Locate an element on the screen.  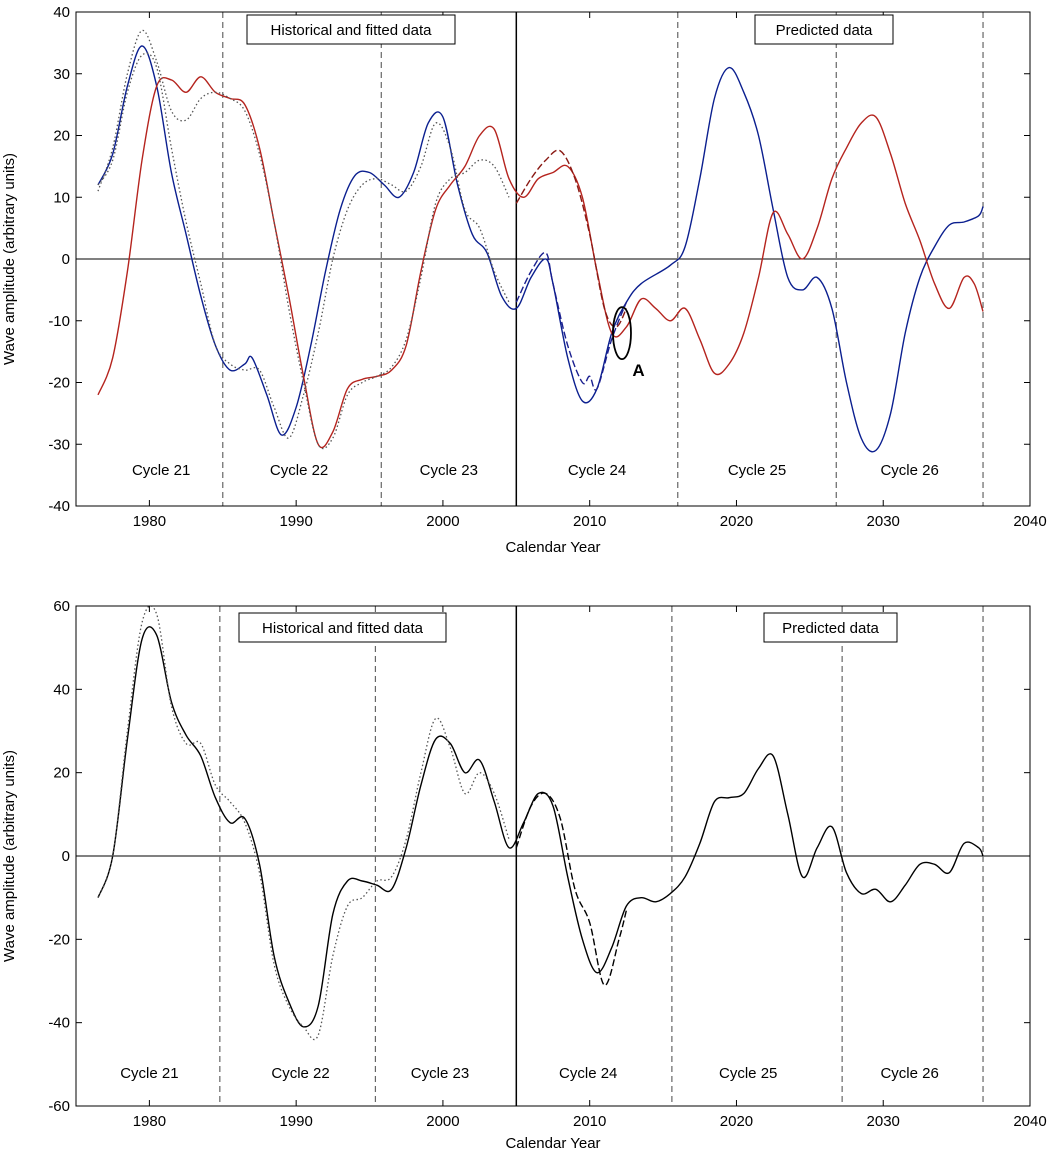
y-tick-label: 60 is located at coordinates (61, 606).